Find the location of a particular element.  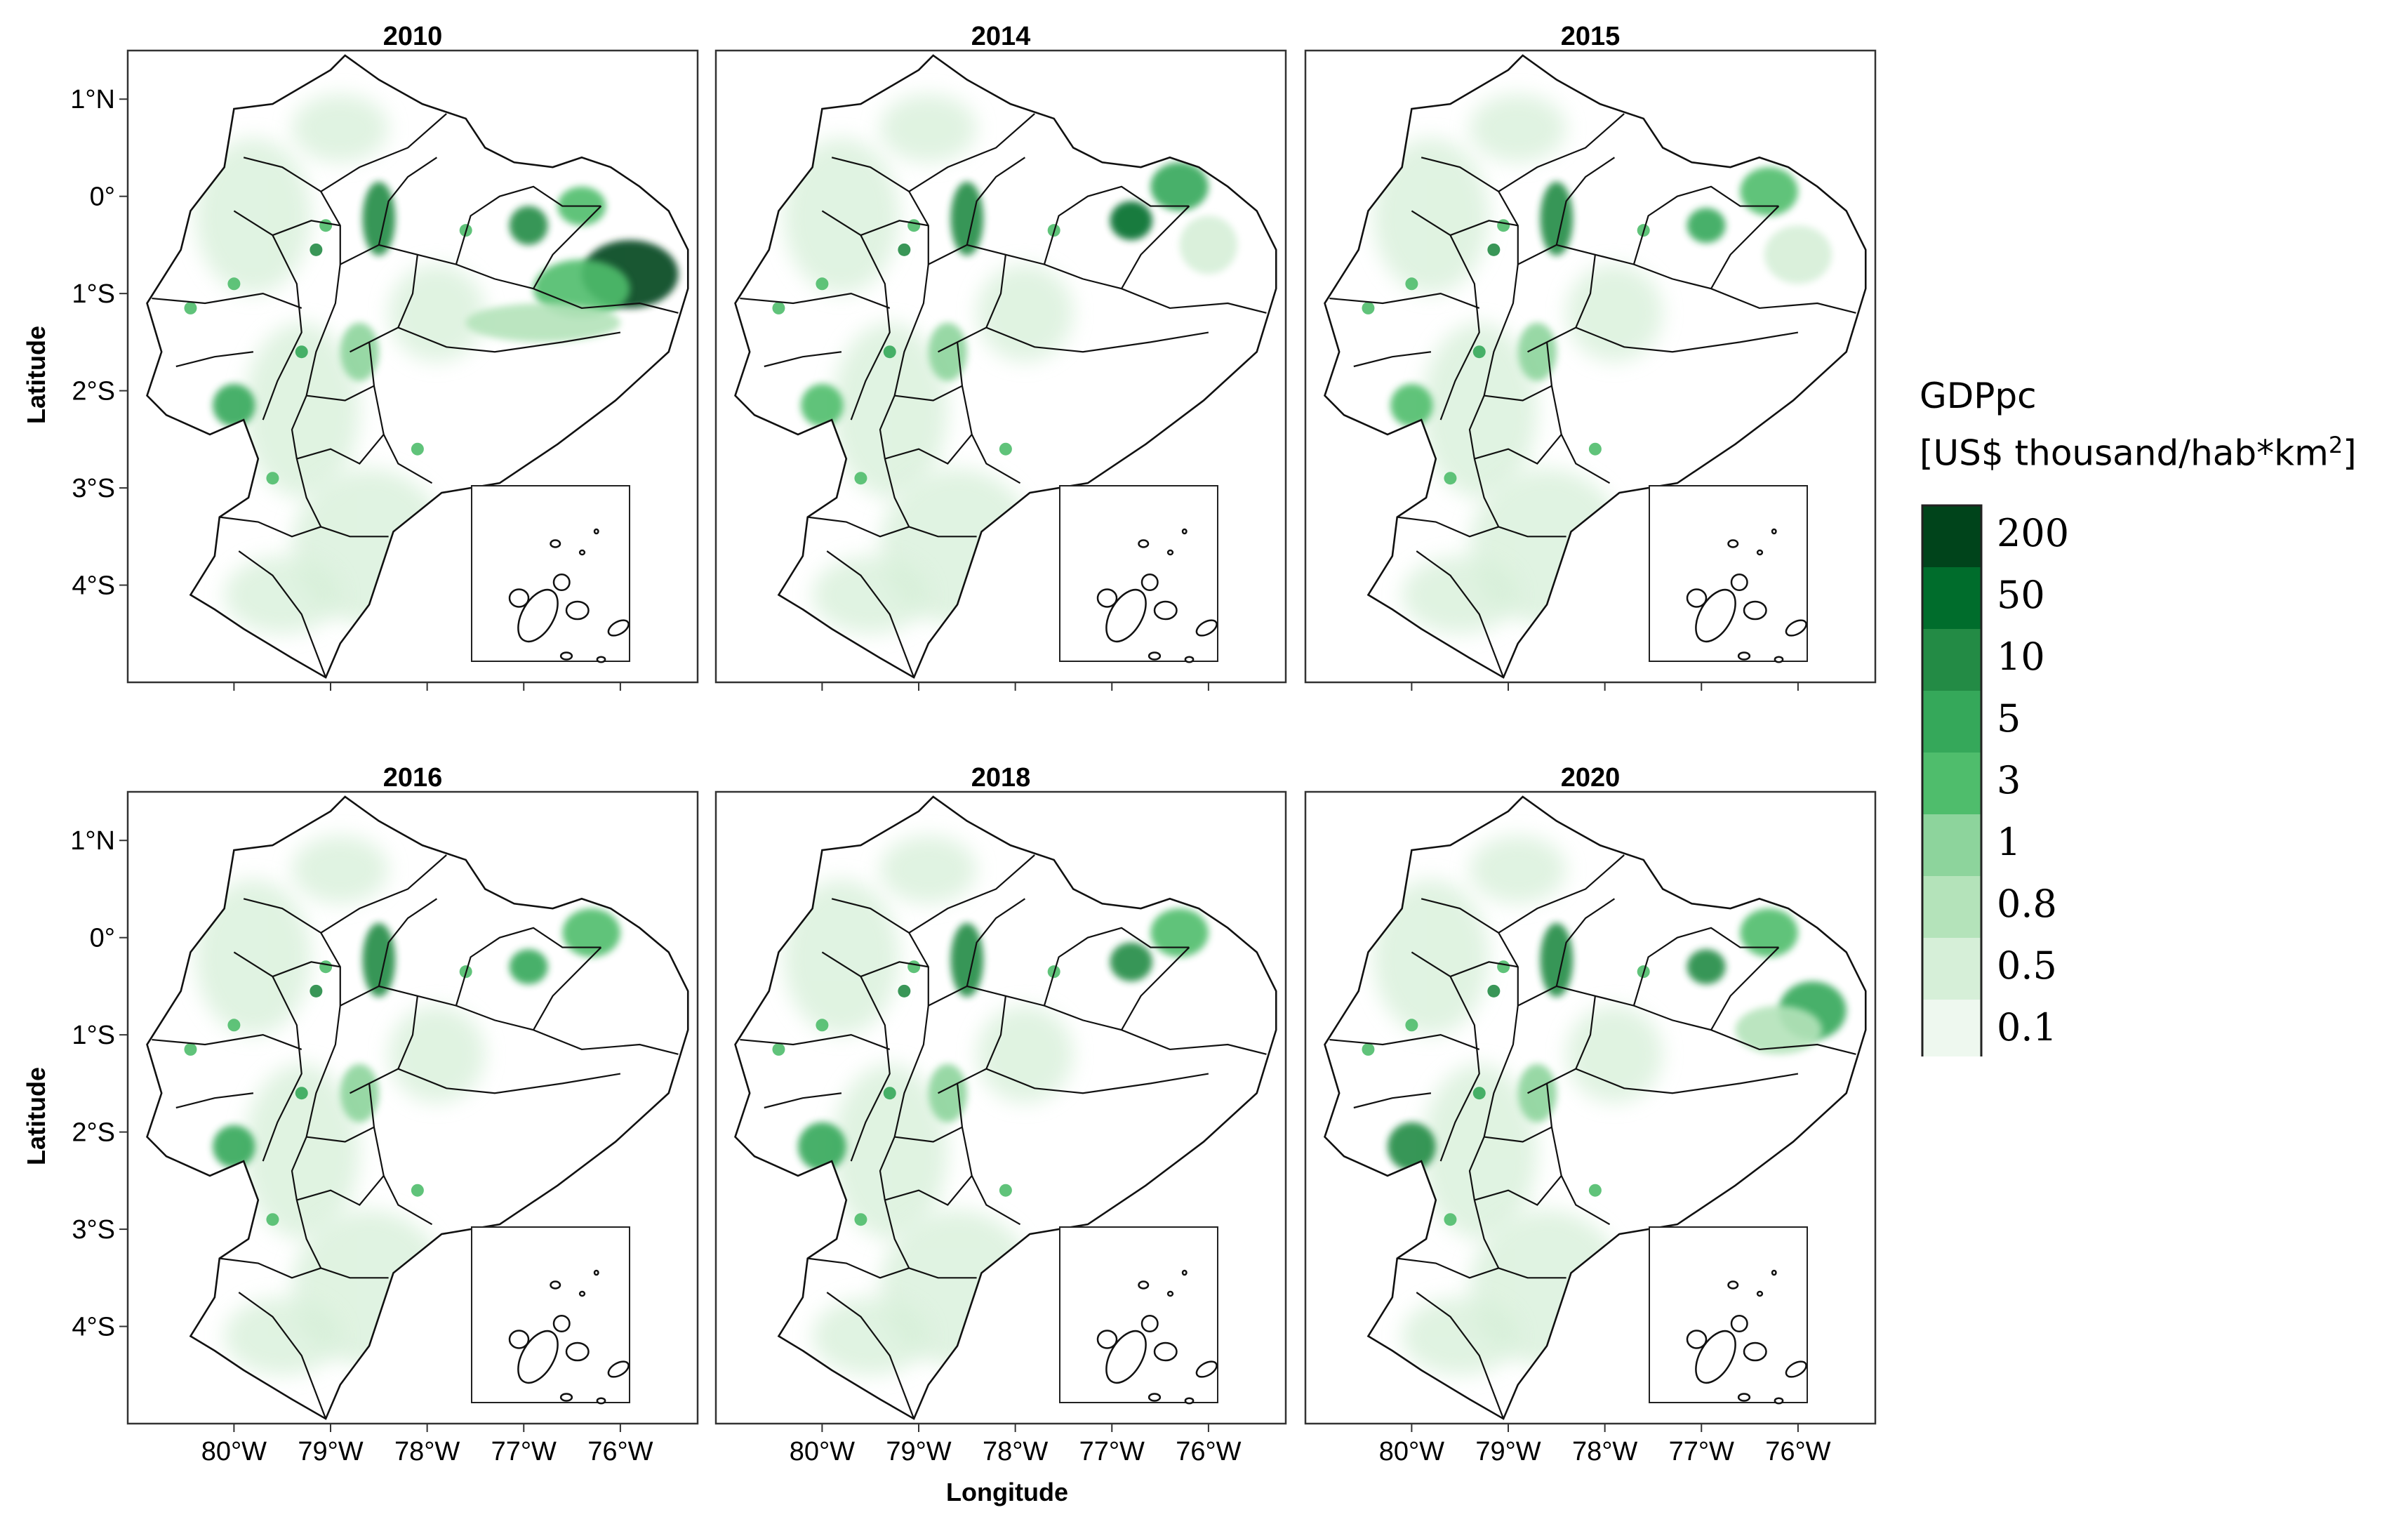

legend-swatch-0.1 is located at coordinates (1951, 1028).